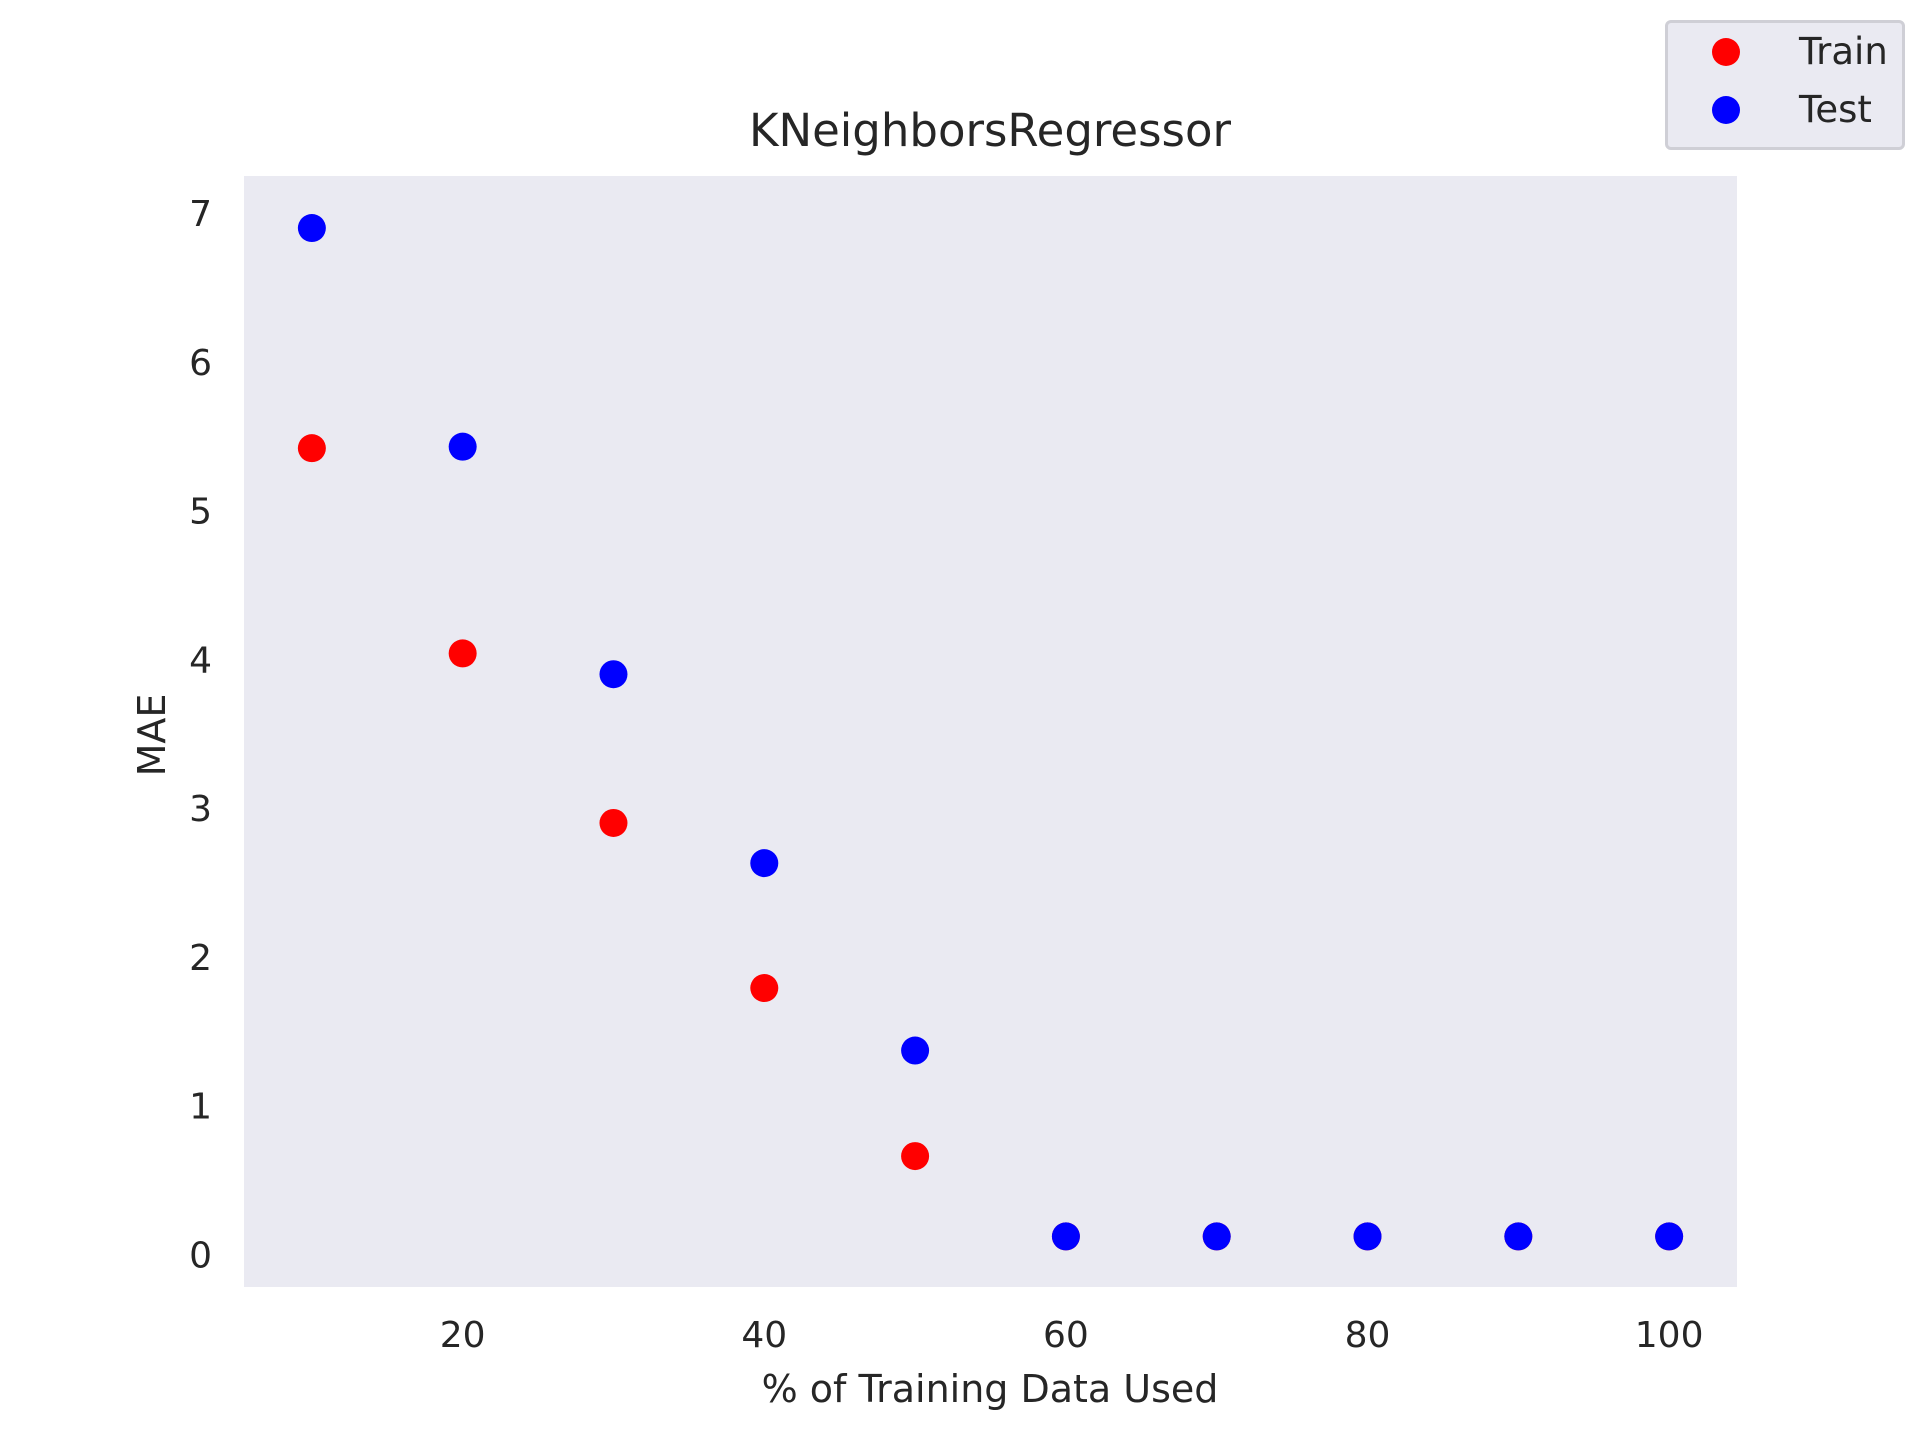  Describe the element at coordinates (200, 809) in the screenshot. I see `y-tick-label: 3` at that location.